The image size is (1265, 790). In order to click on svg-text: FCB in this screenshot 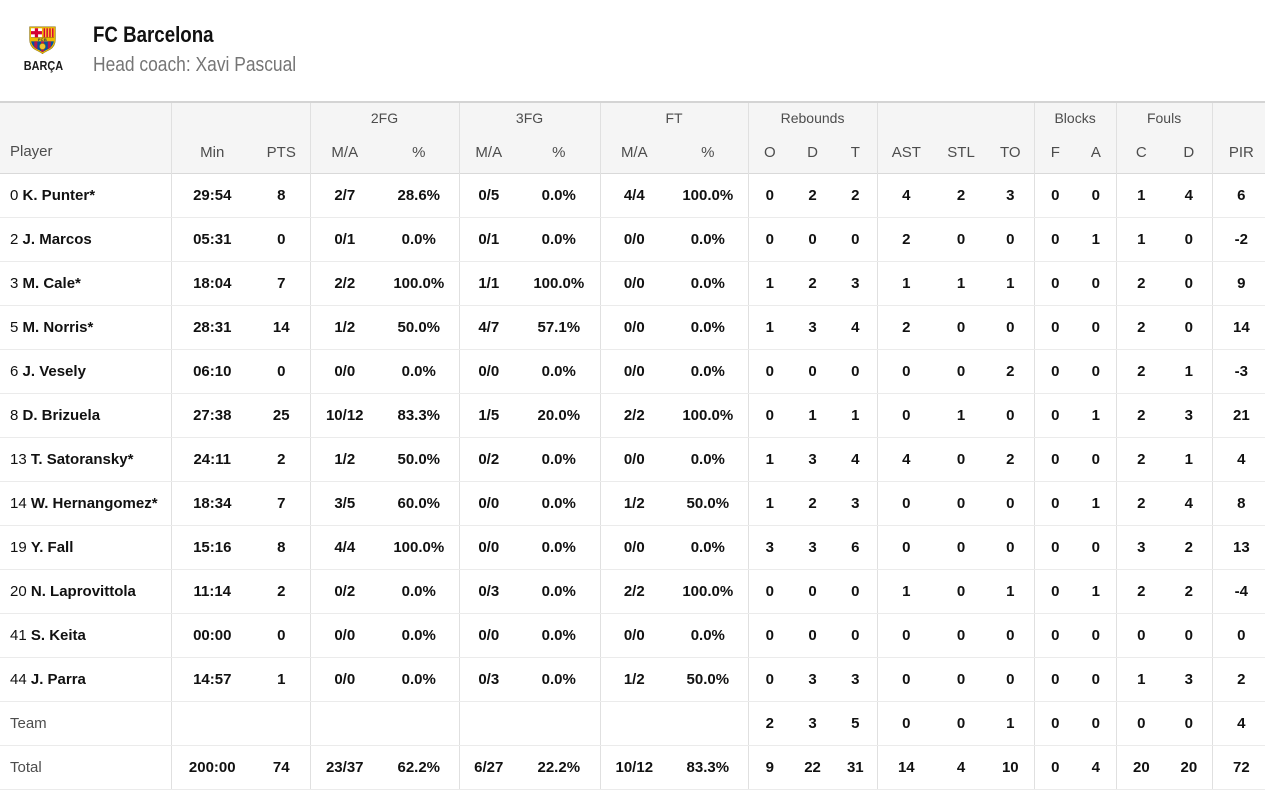, I will do `click(42, 39)`.